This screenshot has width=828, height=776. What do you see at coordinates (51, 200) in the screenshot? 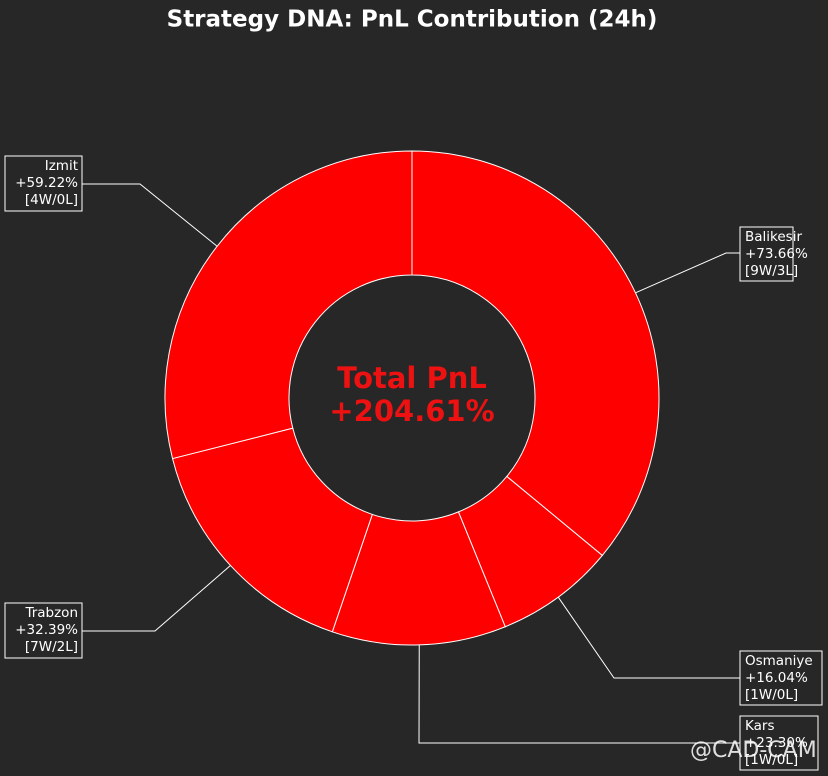
I see `label-text: [4W/0L]` at bounding box center [51, 200].